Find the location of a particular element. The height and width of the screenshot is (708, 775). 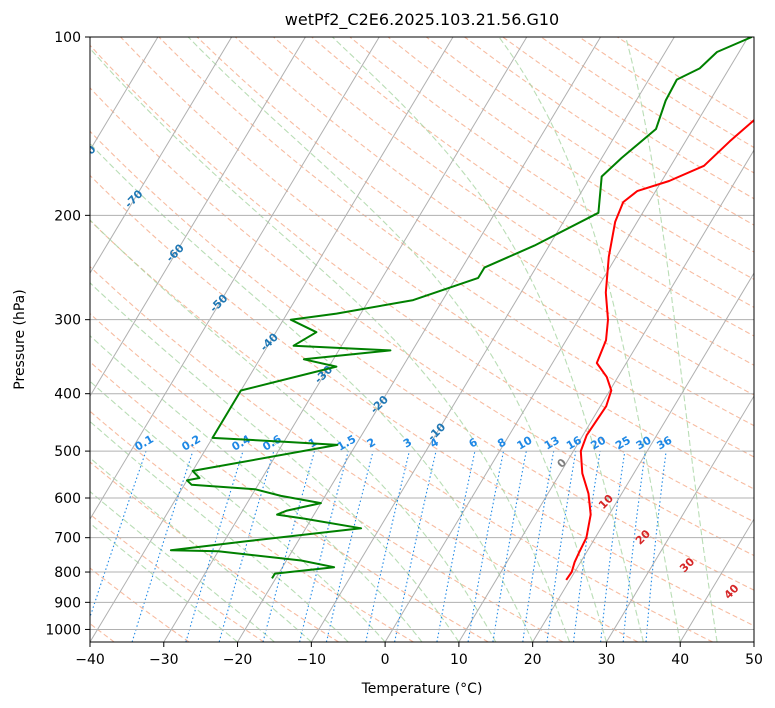

y-tick-label: 600 is located at coordinates (67, 499).